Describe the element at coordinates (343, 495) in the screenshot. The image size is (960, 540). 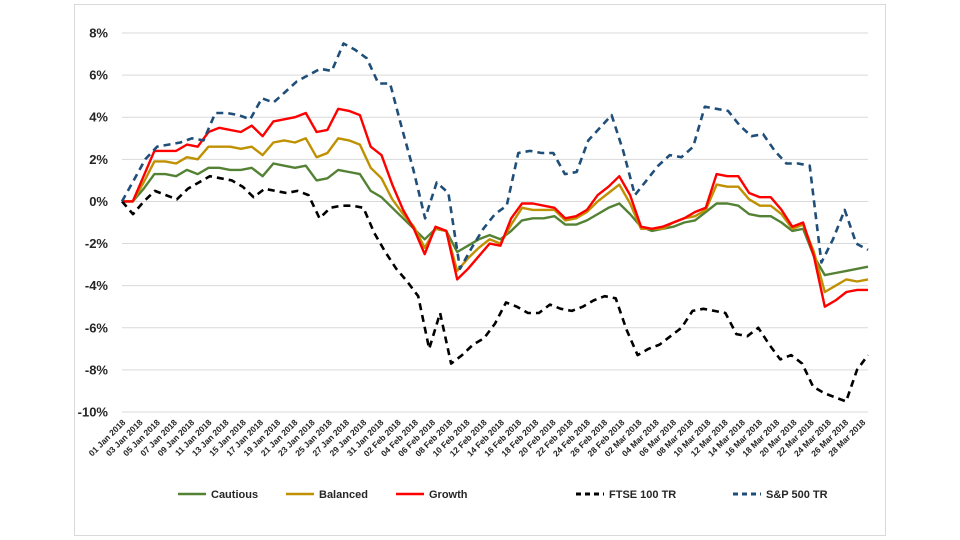
I see `legend-label: Balanced` at that location.